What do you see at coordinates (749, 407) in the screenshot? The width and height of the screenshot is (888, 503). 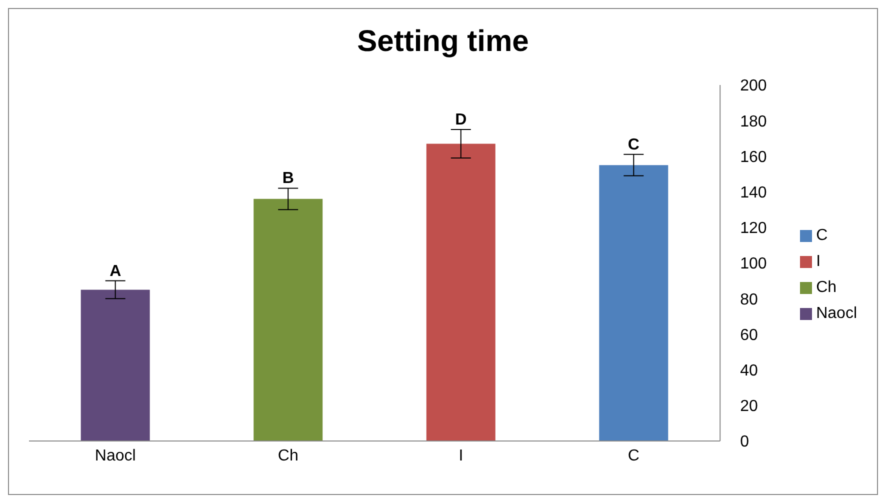 I see `y-tick-label: 20` at bounding box center [749, 407].